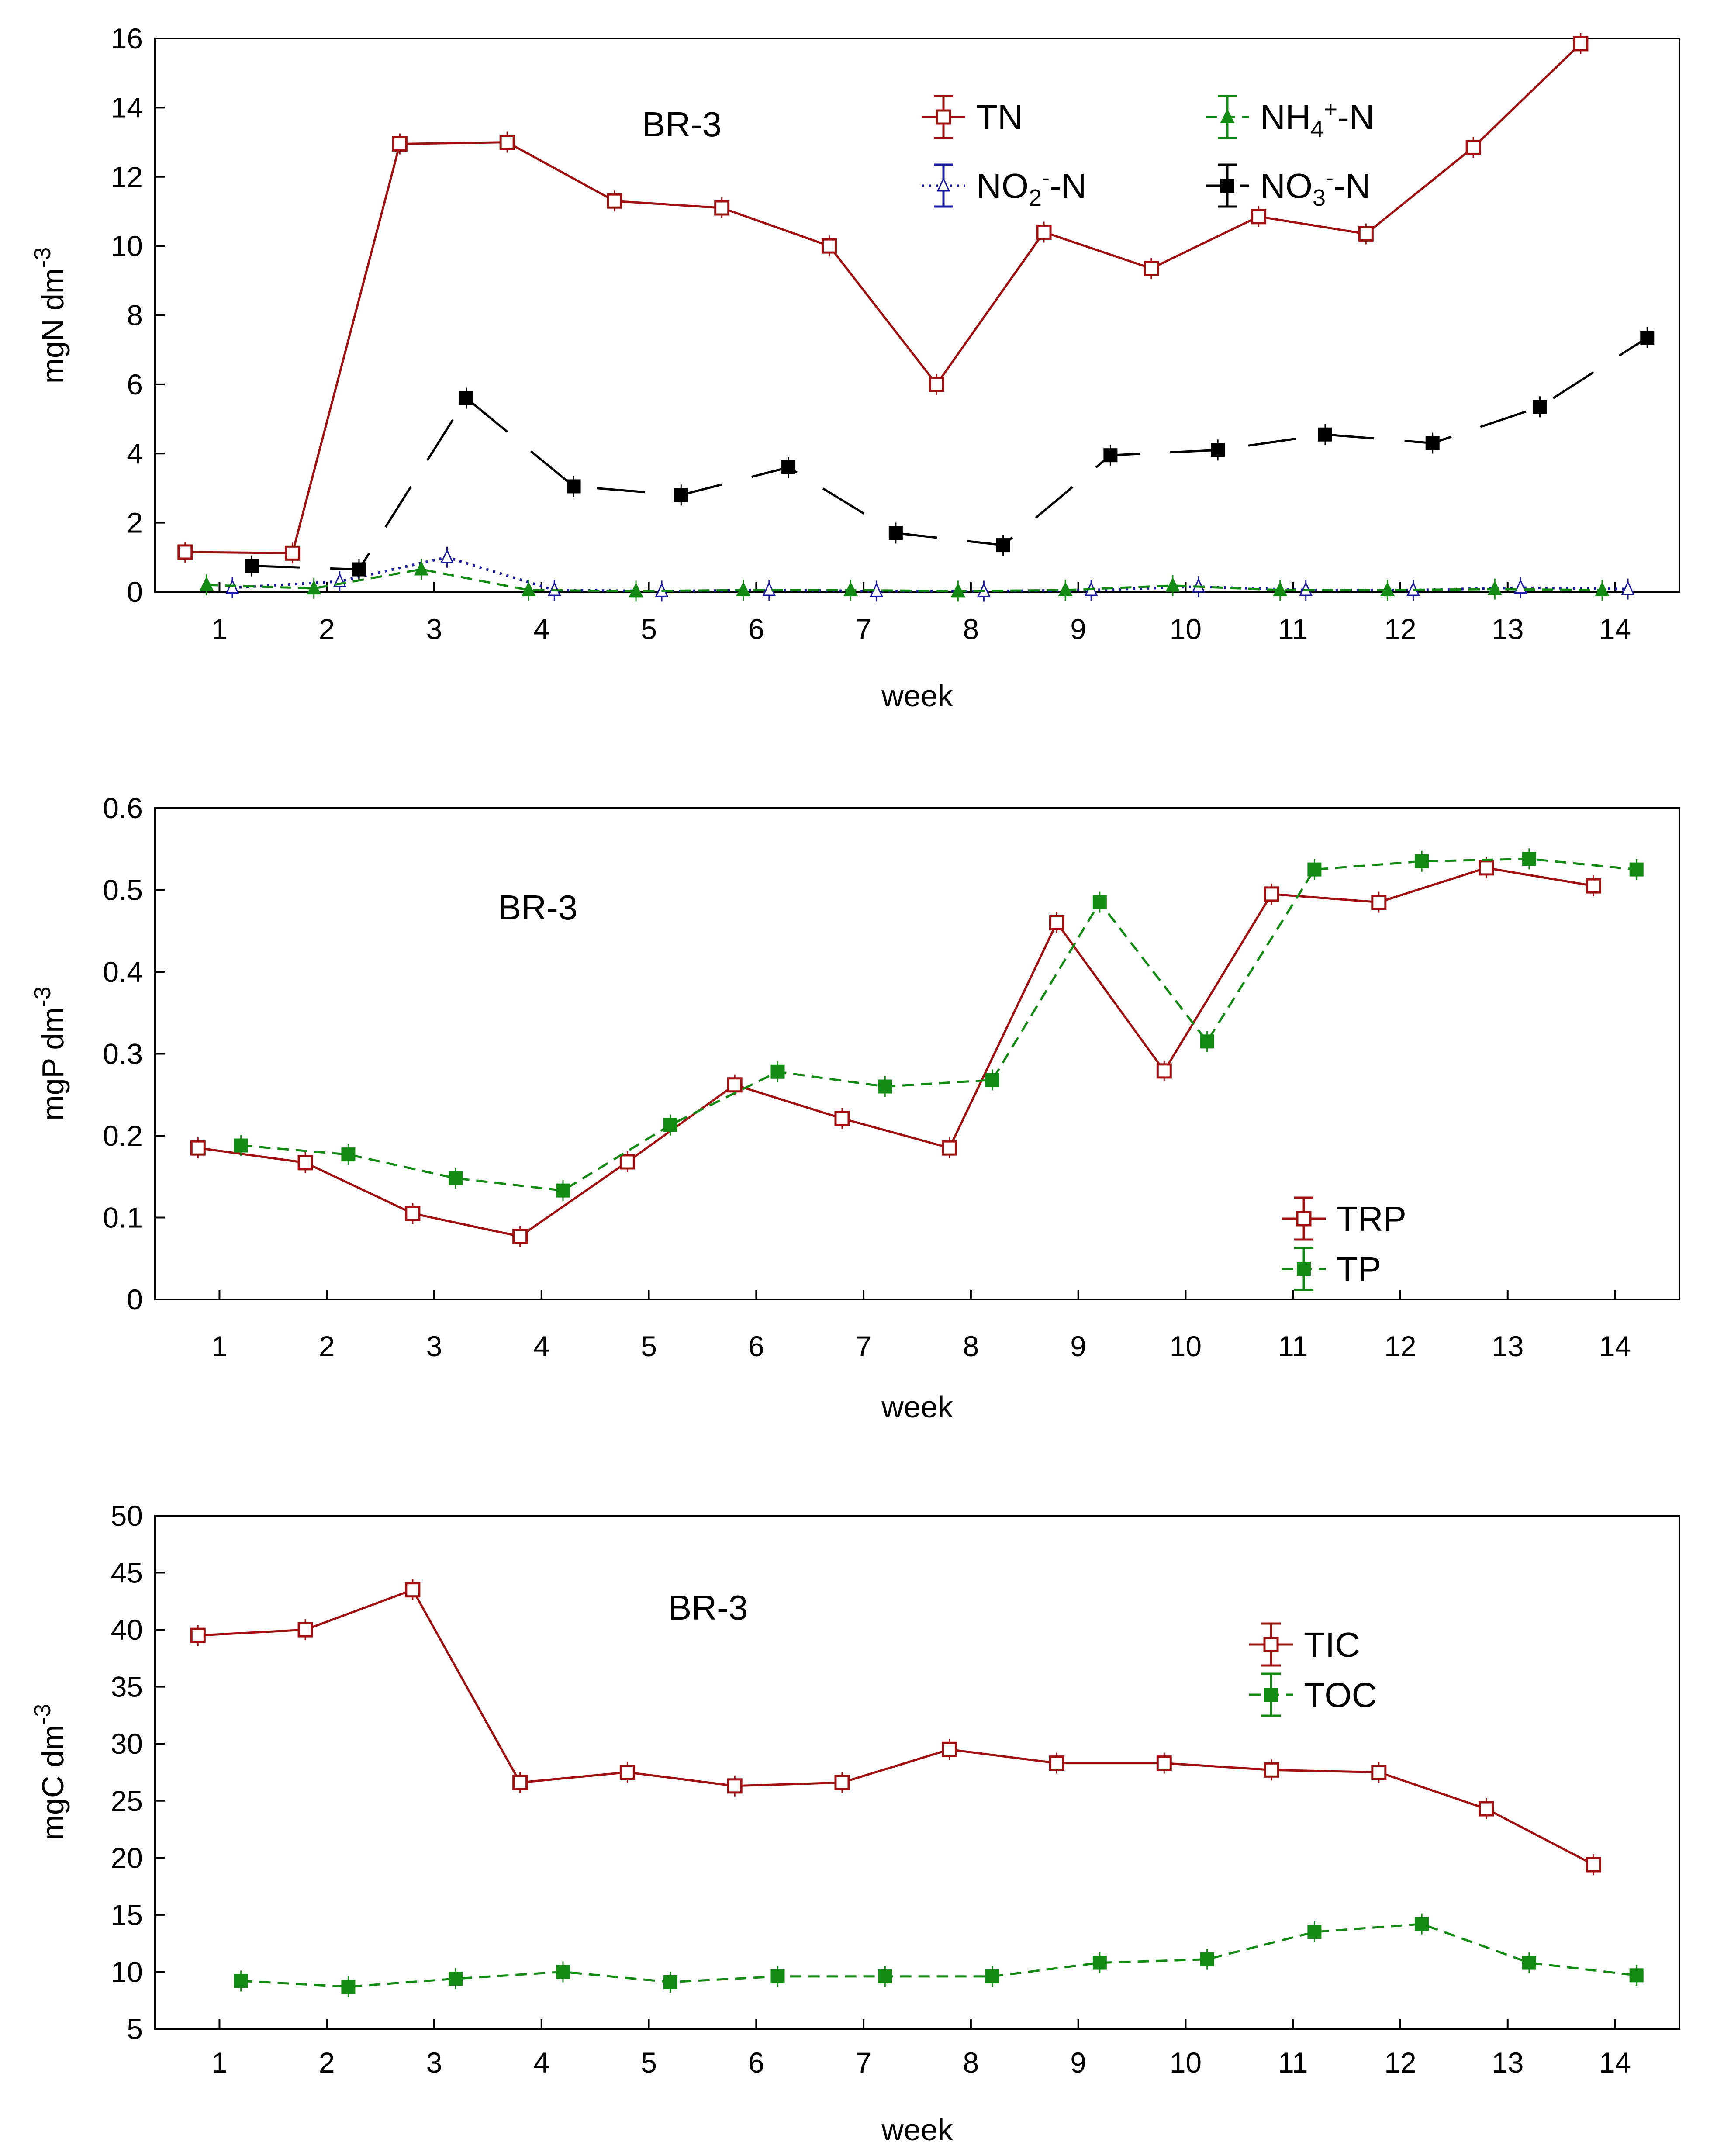 The height and width of the screenshot is (2156, 1717). Describe the element at coordinates (123, 1135) in the screenshot. I see `y-tick-label: 0.2` at that location.